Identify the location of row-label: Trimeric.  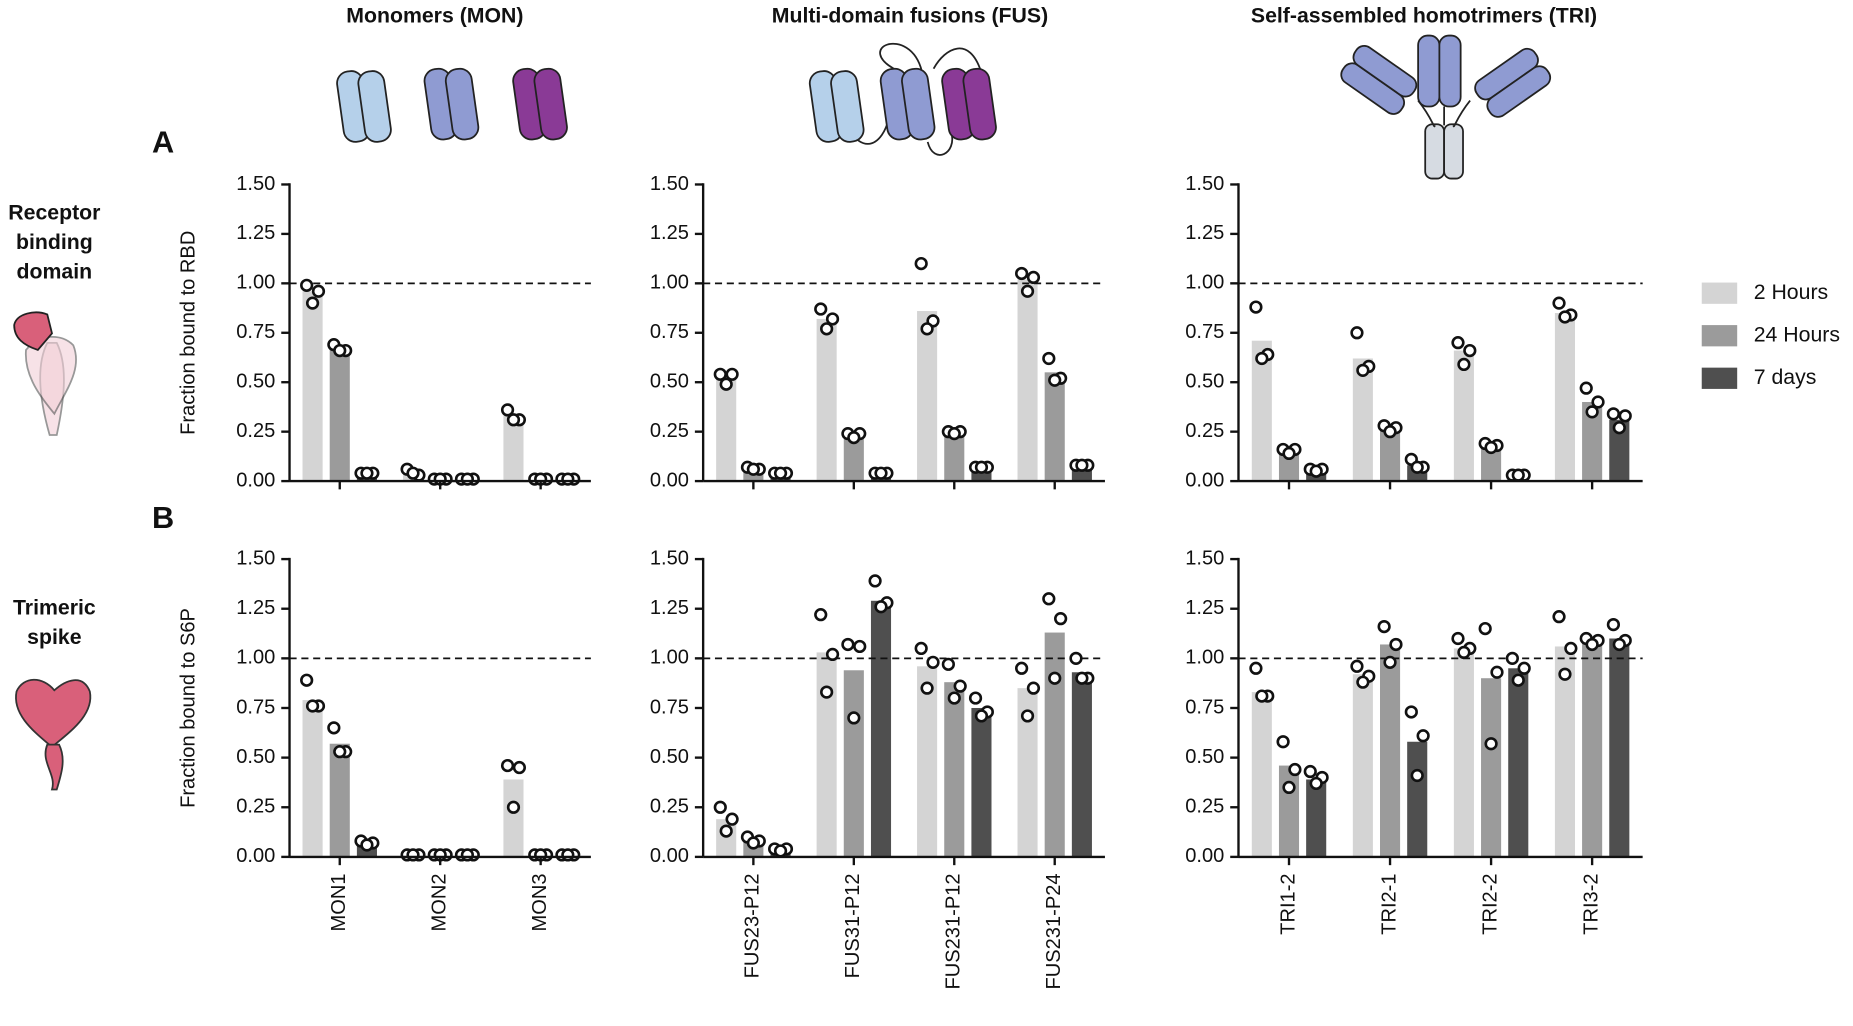
(54, 607).